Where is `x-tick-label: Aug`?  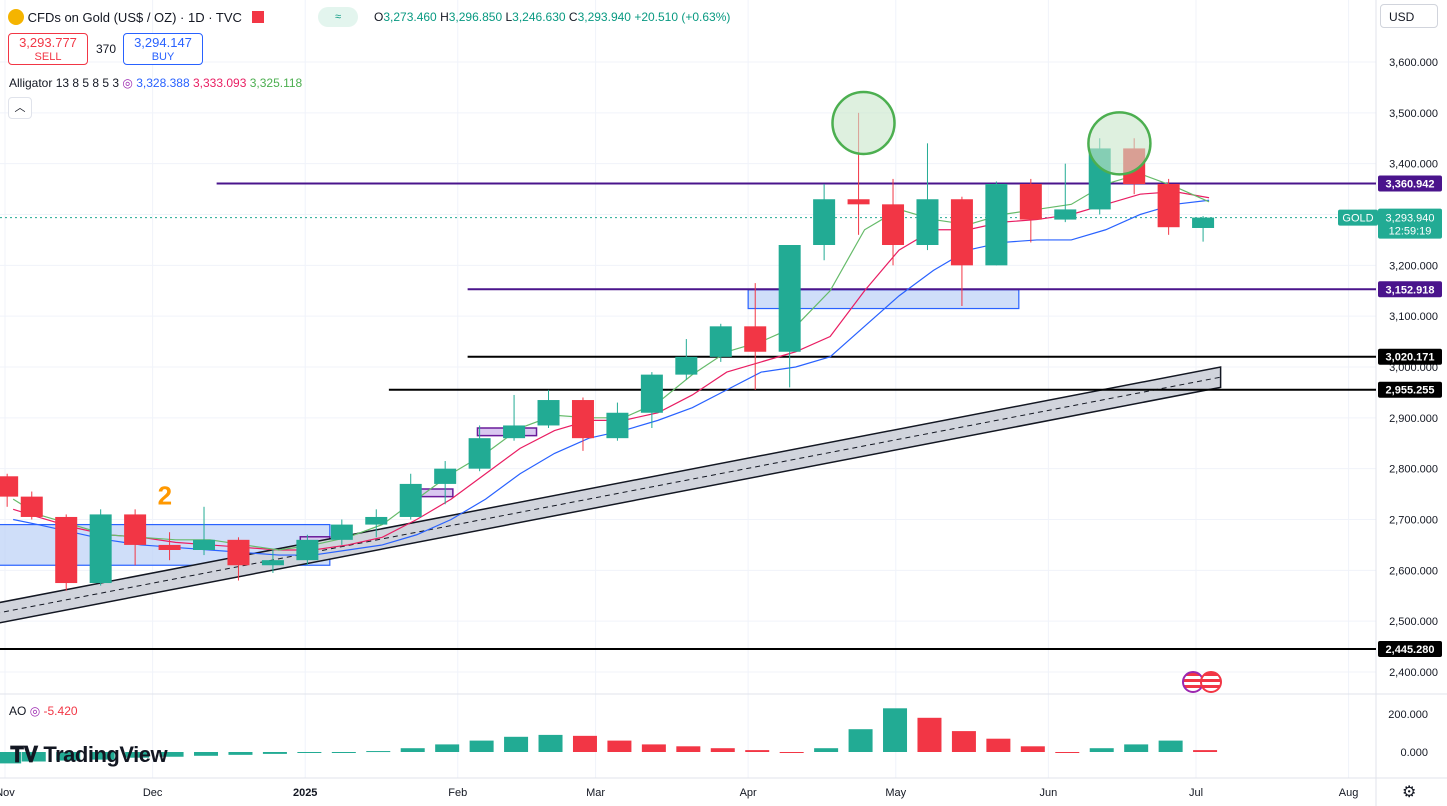
x-tick-label: Aug is located at coordinates (1349, 793).